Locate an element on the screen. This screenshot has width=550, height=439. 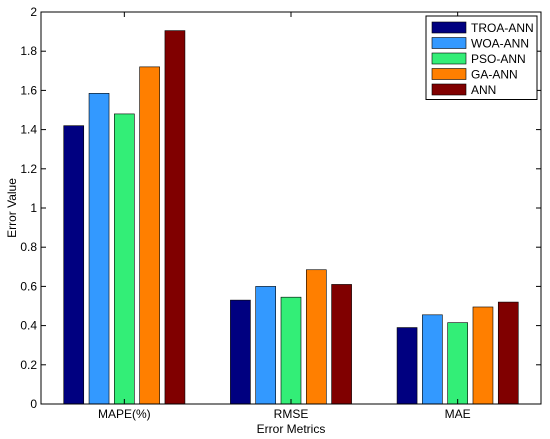
y-tick-label: 0.6 is located at coordinates (28, 286).